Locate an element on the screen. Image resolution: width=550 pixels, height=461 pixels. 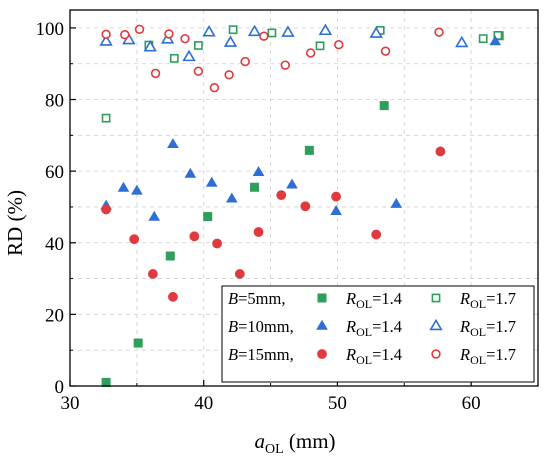
y-tick-label: 100 is located at coordinates (50, 29).